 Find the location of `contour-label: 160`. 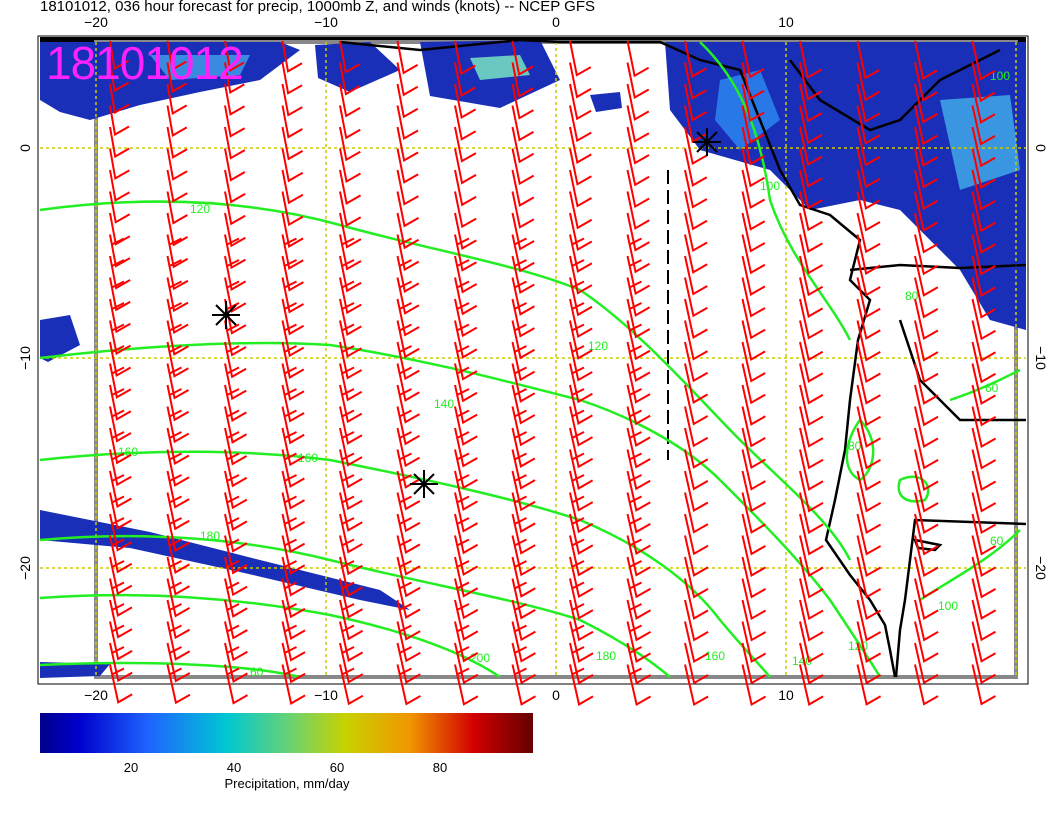

contour-label: 160 is located at coordinates (128, 452).